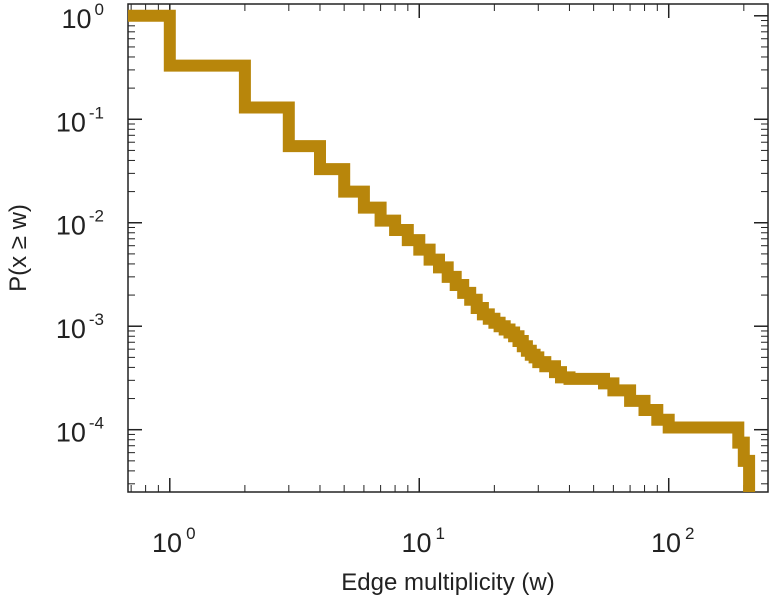  I want to click on x-tick-labels: 10 0 10 1 10 2, so click(423, 541).